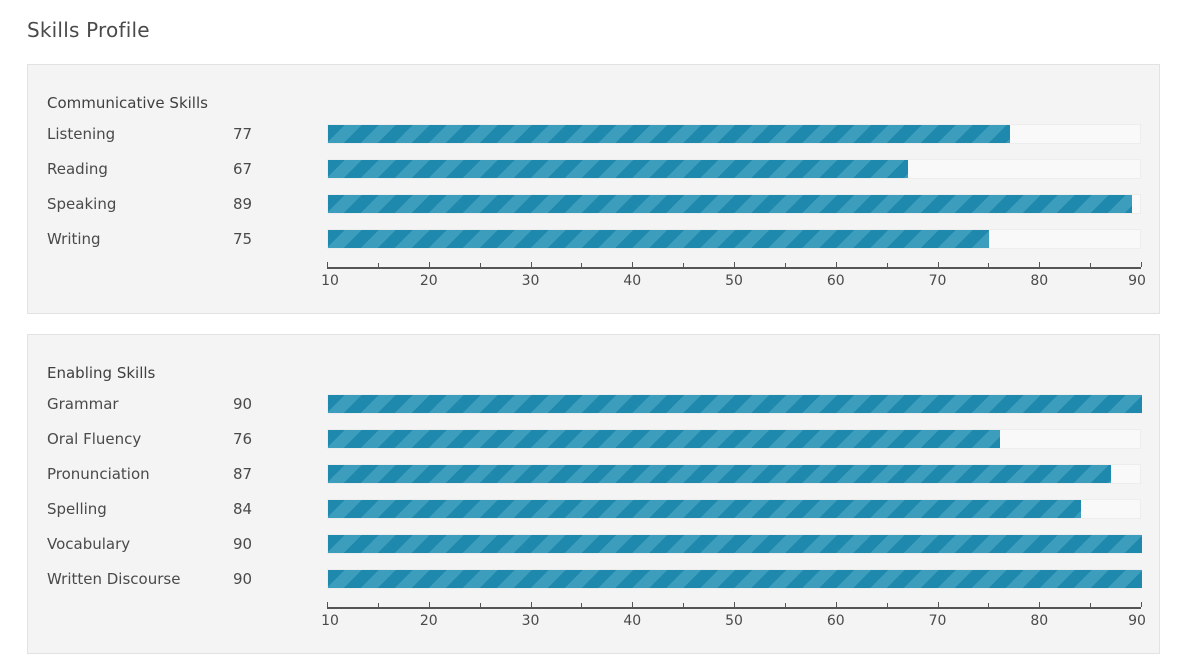 Image resolution: width=1202 pixels, height=672 pixels. What do you see at coordinates (98, 474) in the screenshot?
I see `skill-name: Pronunciation` at bounding box center [98, 474].